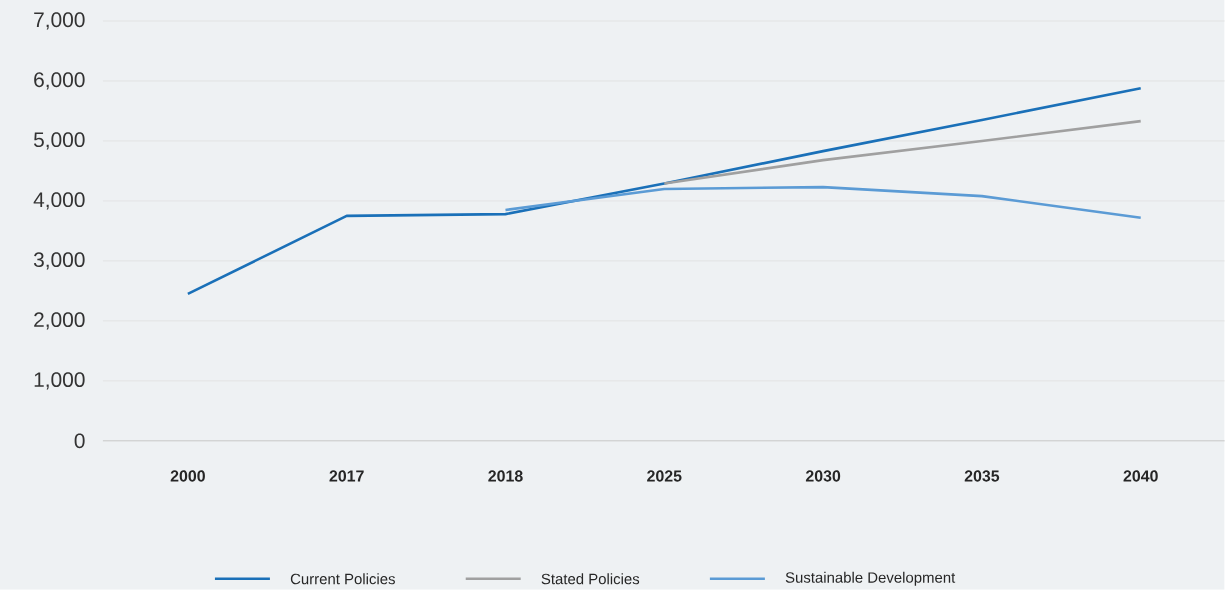 The image size is (1225, 590). What do you see at coordinates (59, 261) in the screenshot?
I see `y-tick-label: 3,000` at bounding box center [59, 261].